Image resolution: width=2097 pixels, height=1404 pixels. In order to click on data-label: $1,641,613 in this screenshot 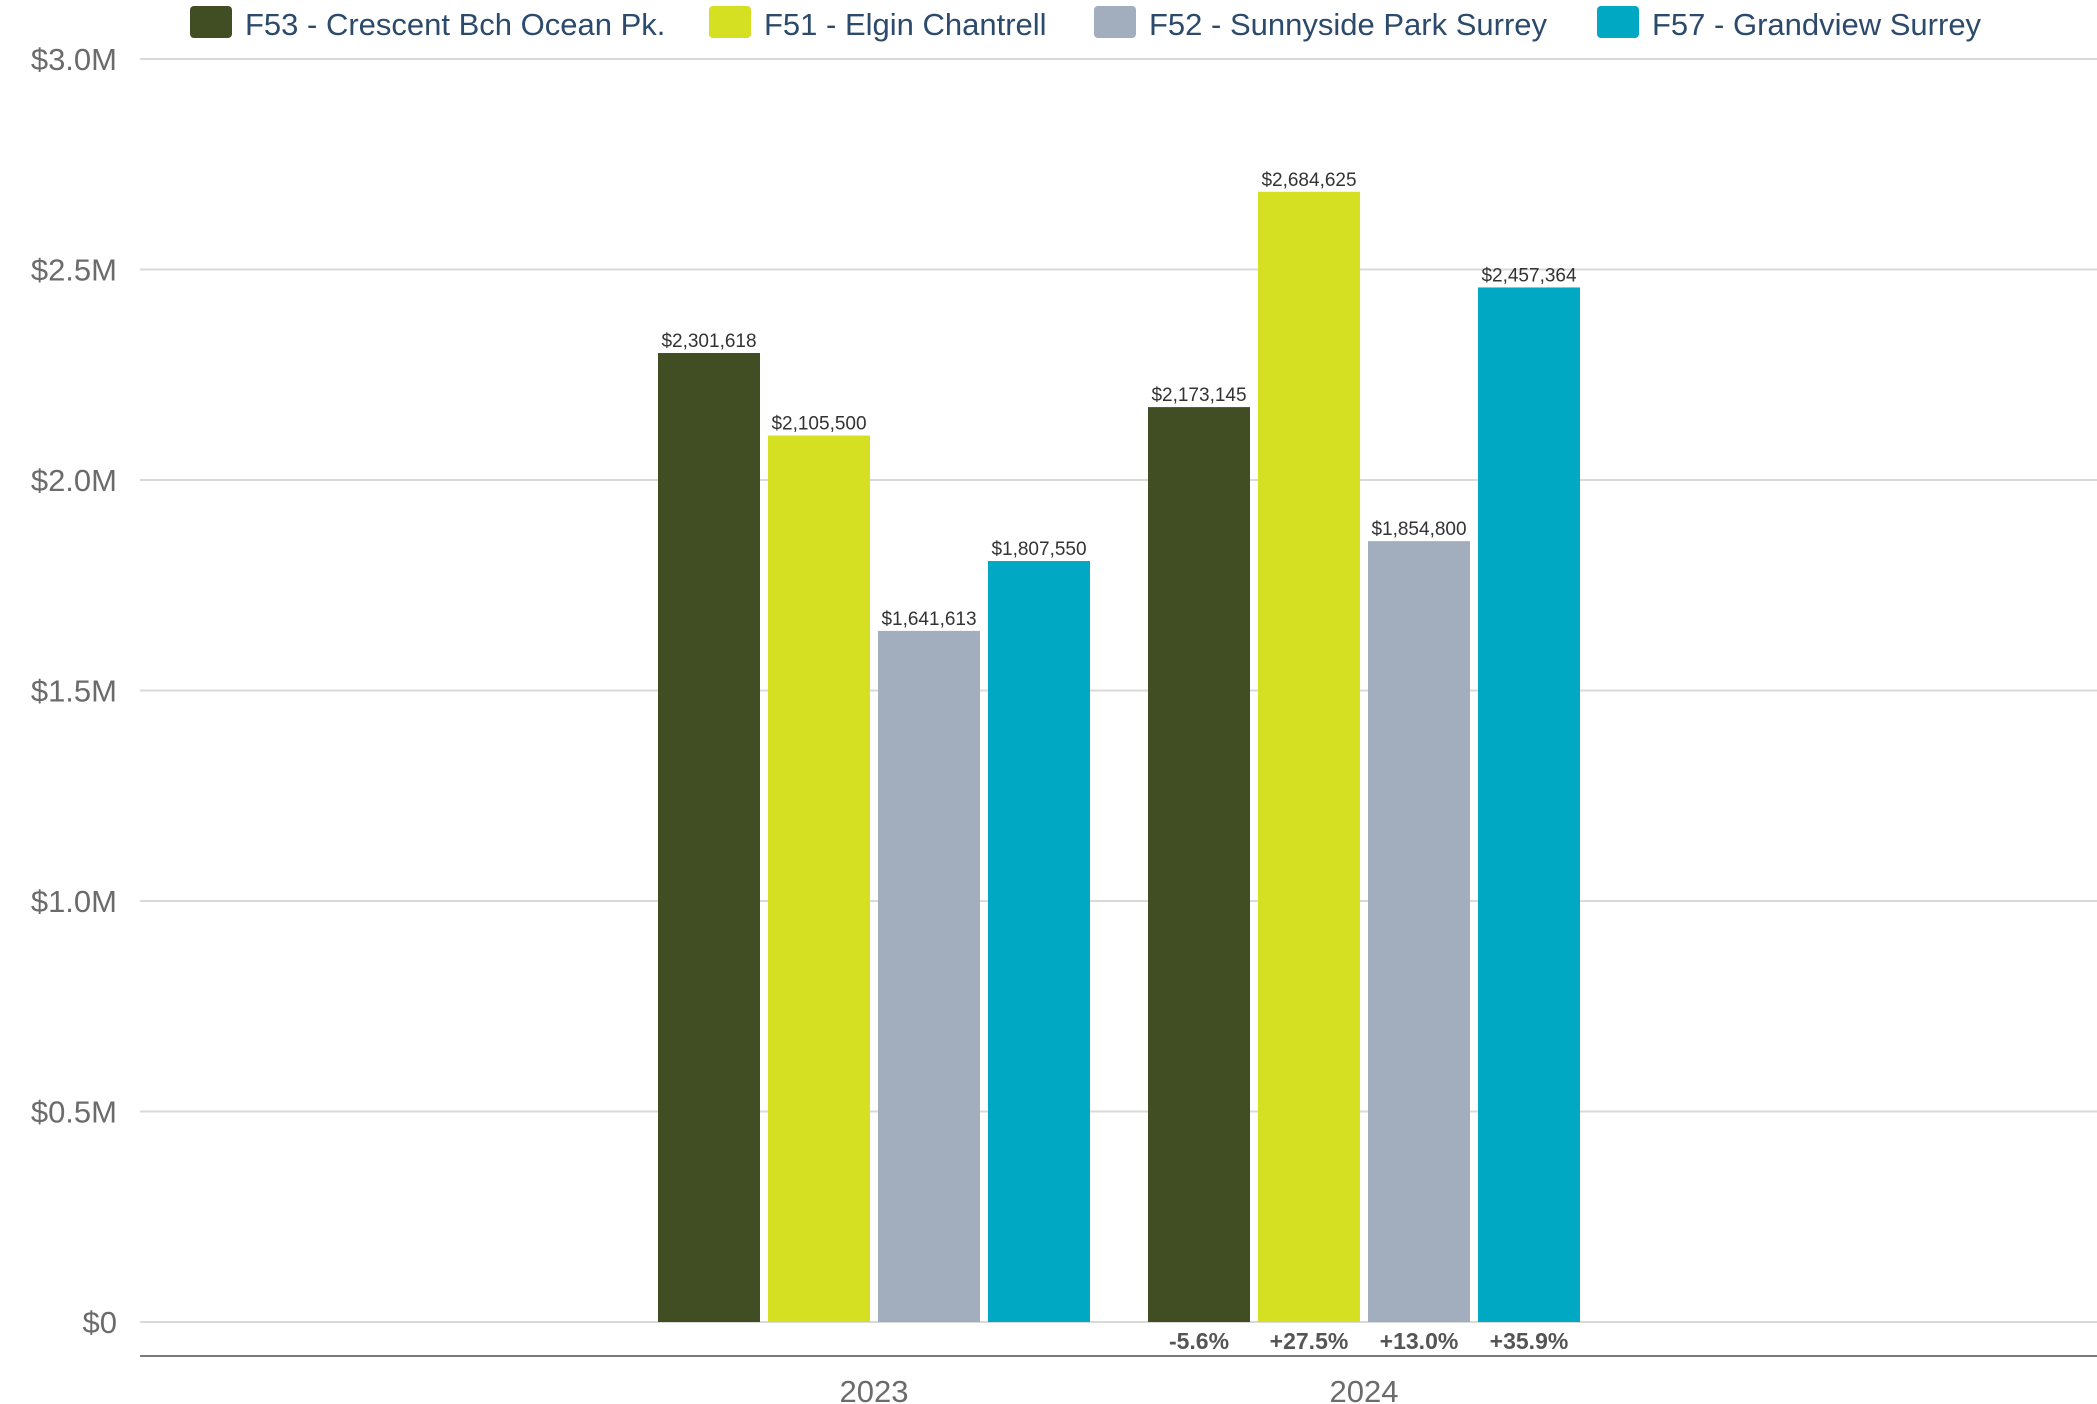, I will do `click(928, 619)`.